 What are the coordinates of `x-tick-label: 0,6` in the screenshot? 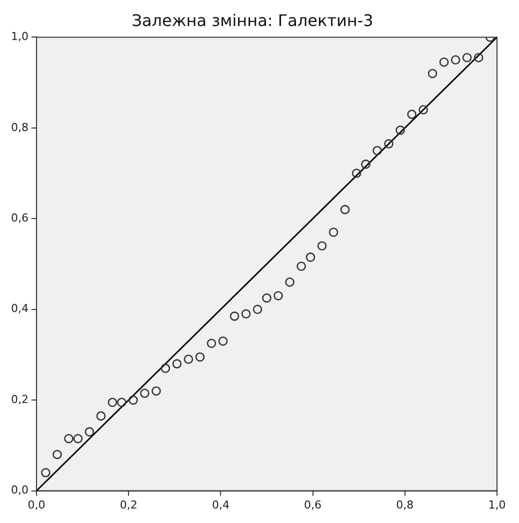 It's located at (313, 505).